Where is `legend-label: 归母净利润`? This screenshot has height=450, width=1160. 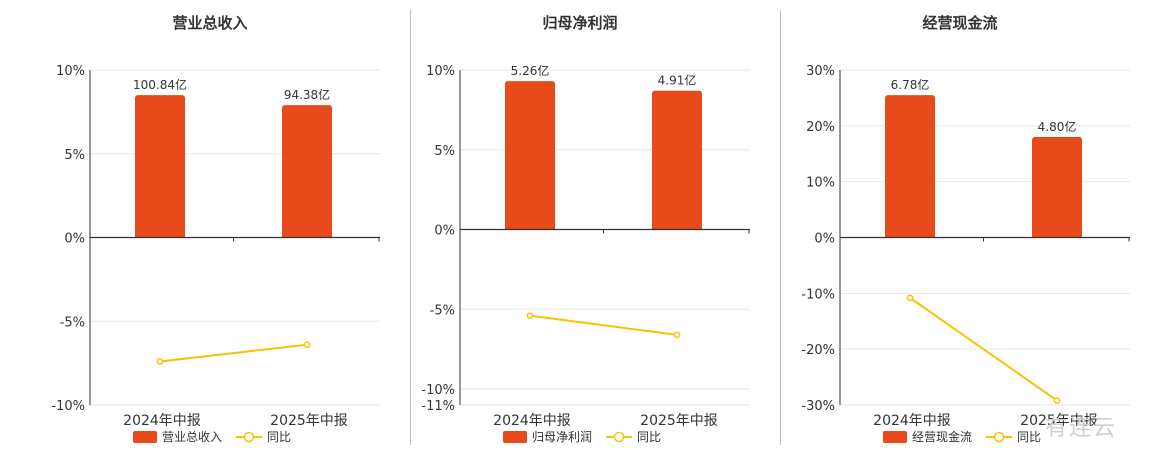 legend-label: 归母净利润 is located at coordinates (562, 437).